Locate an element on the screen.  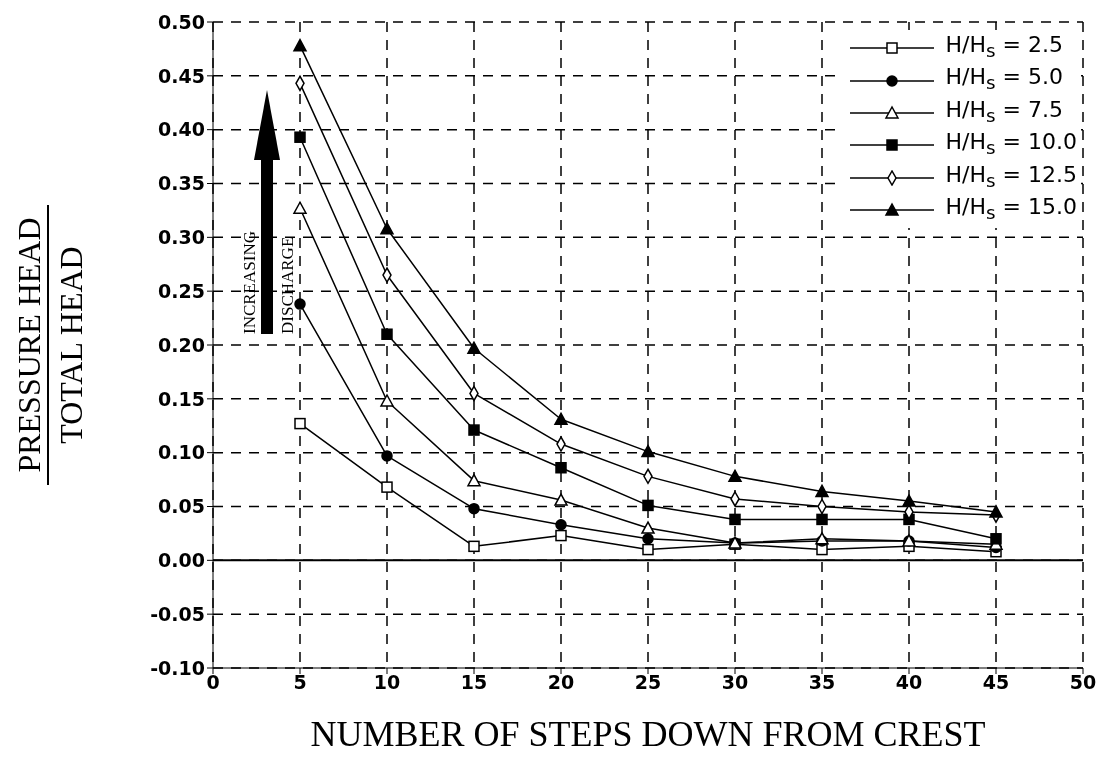
y-tick-label: -0.10 is located at coordinates (177, 667).